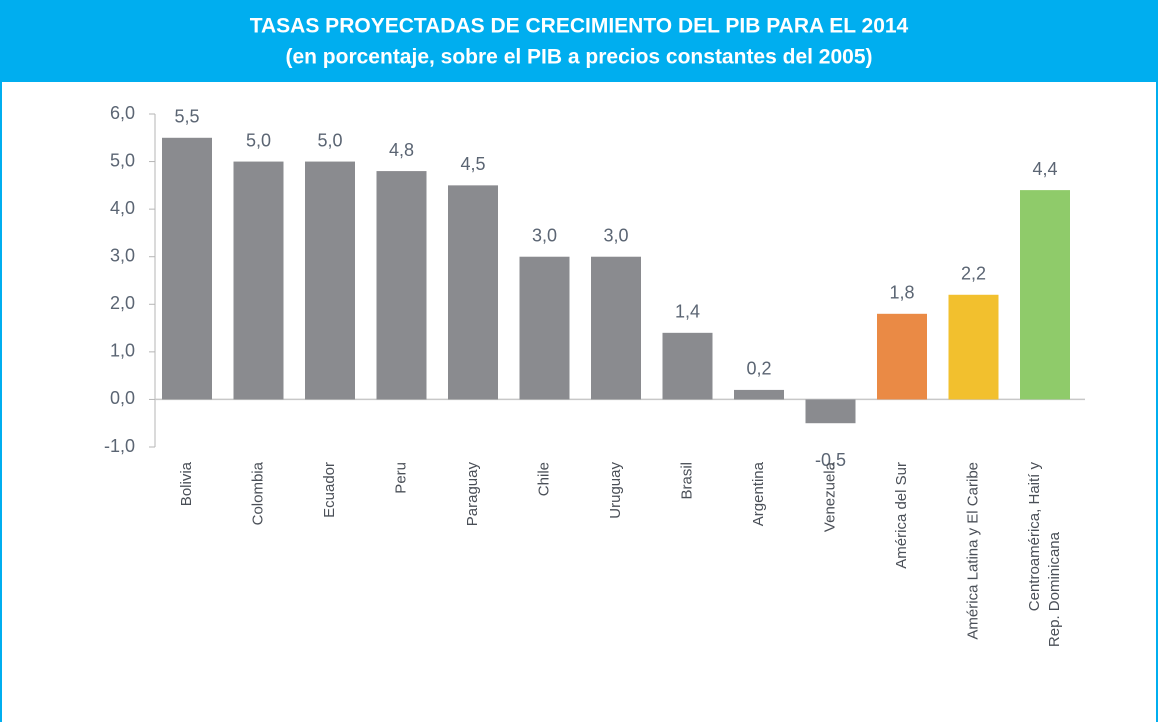 This screenshot has height=722, width=1158. I want to click on x-tick-label: Ecuador, so click(329, 490).